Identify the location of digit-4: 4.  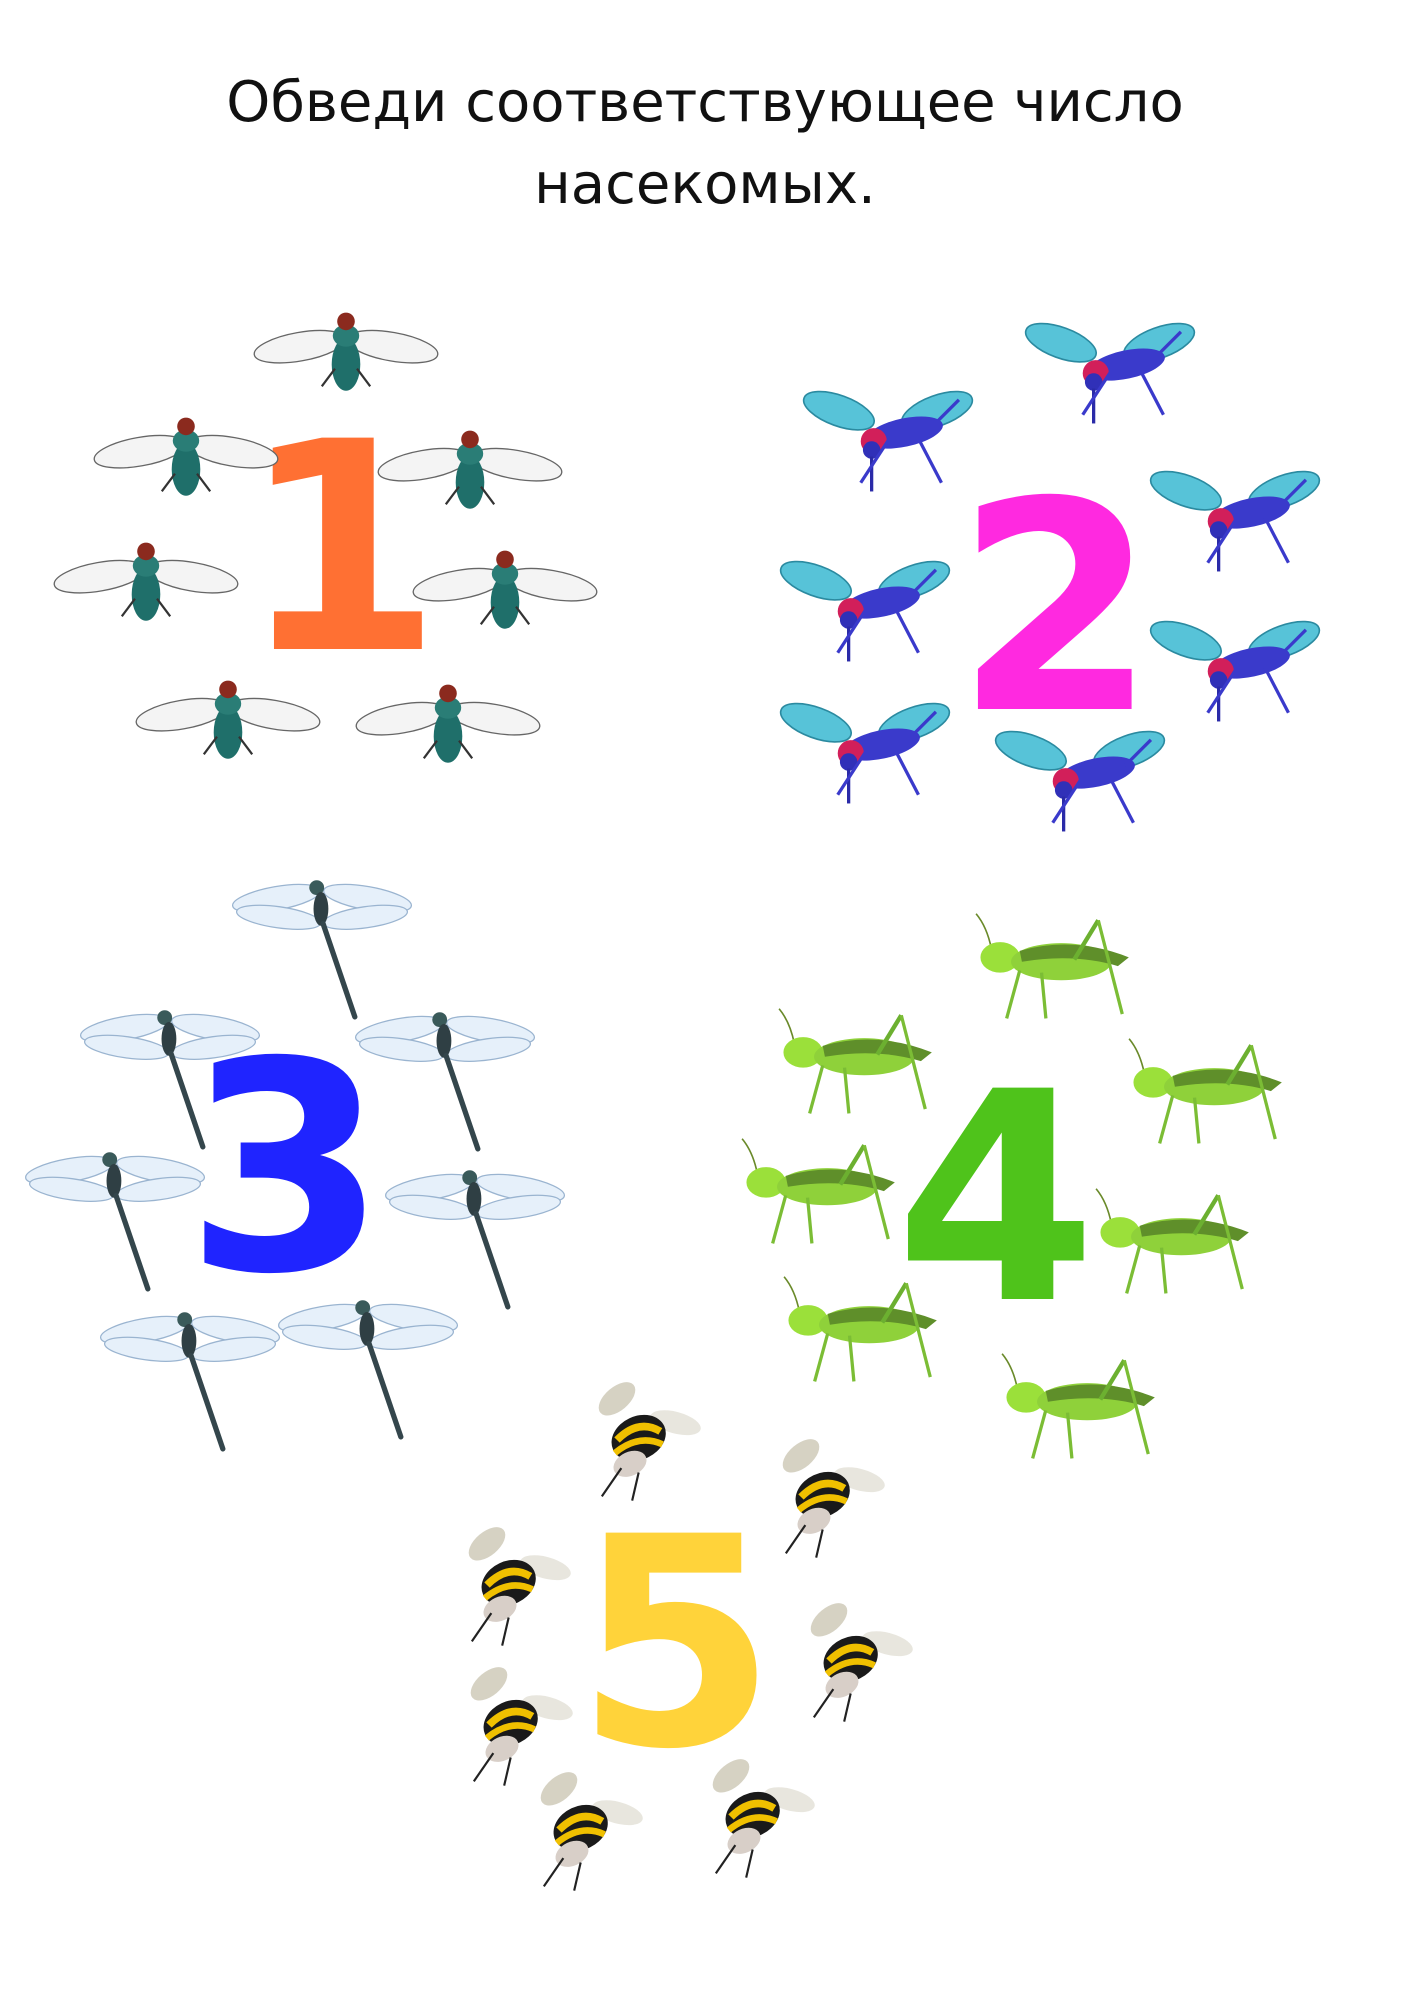
(996, 1199).